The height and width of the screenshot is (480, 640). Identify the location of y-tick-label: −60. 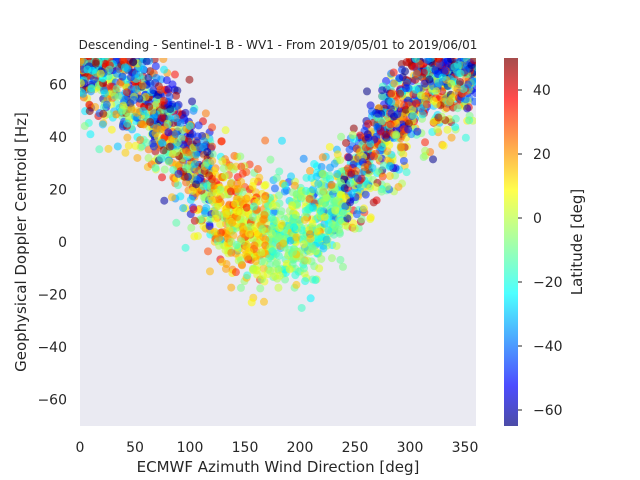
(52, 401).